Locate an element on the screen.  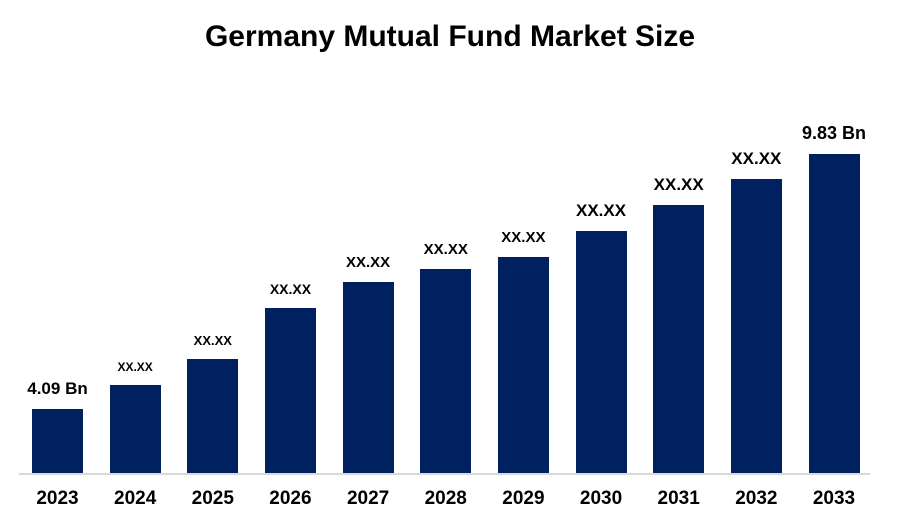
x-axis-label-2024: 2024 is located at coordinates (135, 498).